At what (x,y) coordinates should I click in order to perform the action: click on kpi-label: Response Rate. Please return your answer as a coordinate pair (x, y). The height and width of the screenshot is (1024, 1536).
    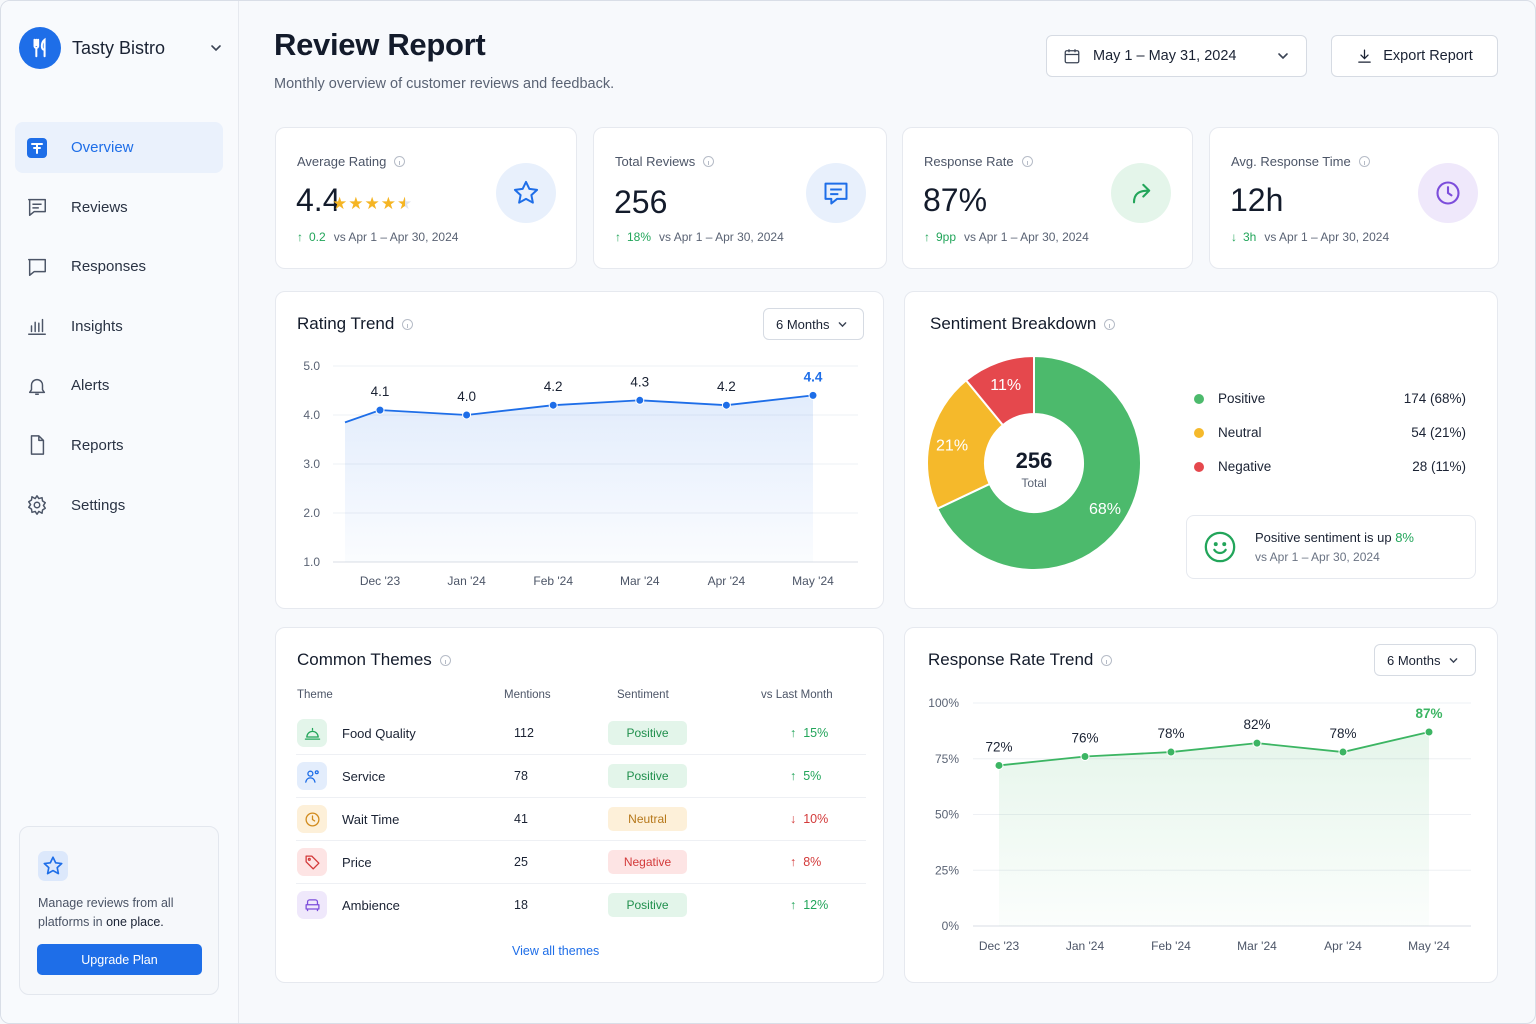
    Looking at the image, I should click on (978, 161).